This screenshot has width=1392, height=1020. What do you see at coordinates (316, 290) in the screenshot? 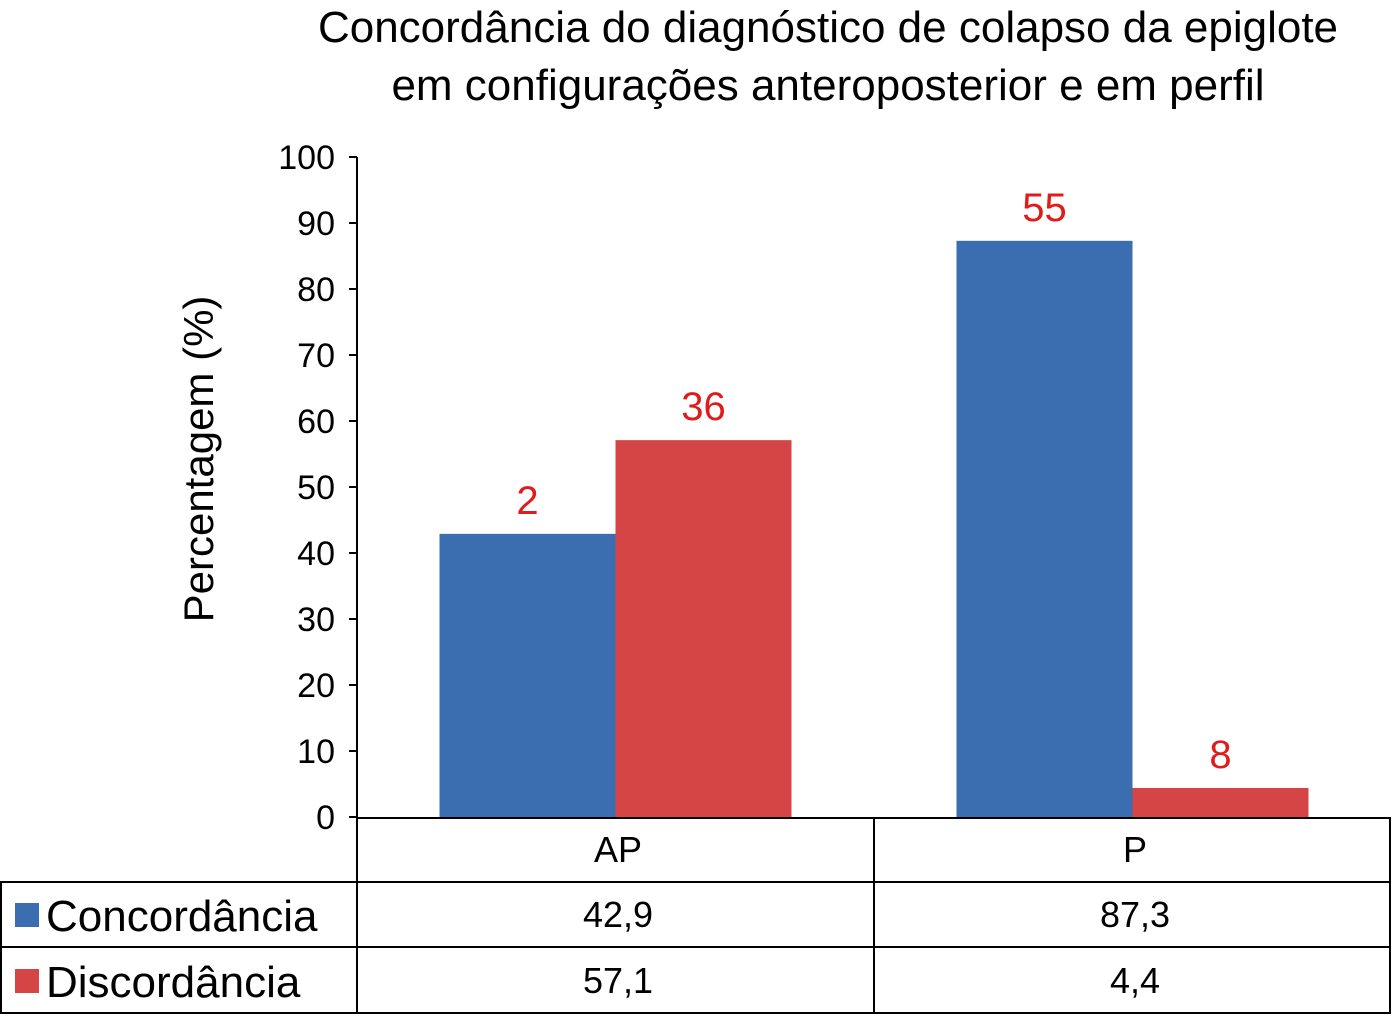
I see `y-tick-label: 80` at bounding box center [316, 290].